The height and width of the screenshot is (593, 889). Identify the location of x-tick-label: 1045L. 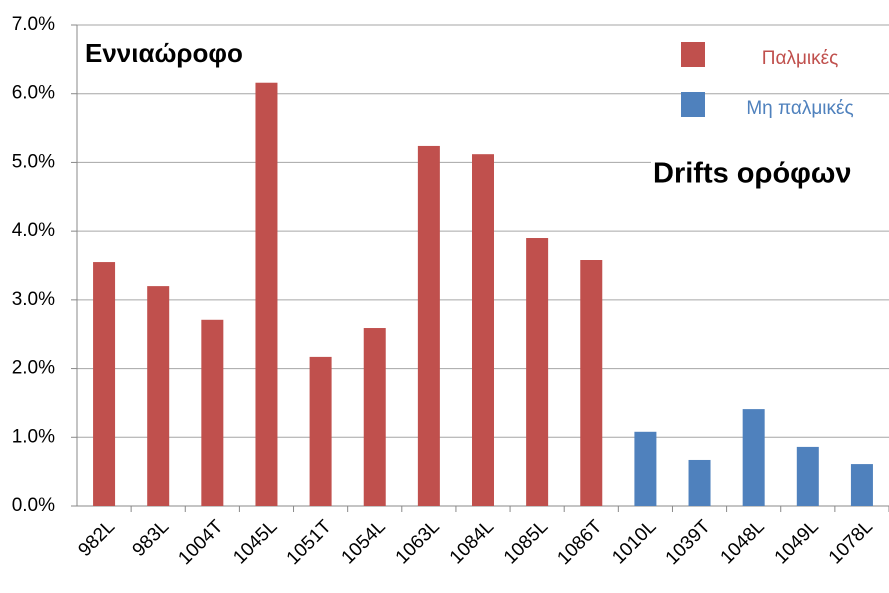
(255, 542).